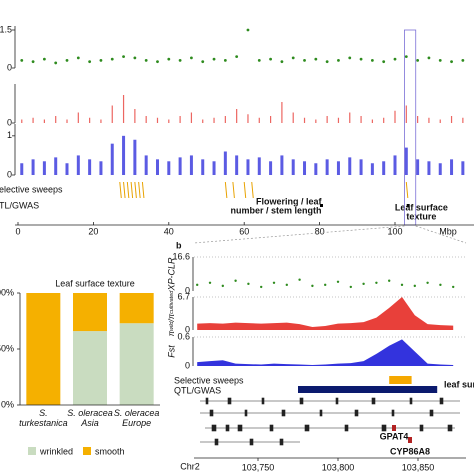  Describe the element at coordinates (6, 29) in the screenshot. I see `y-tick-label: 1.5` at that location.